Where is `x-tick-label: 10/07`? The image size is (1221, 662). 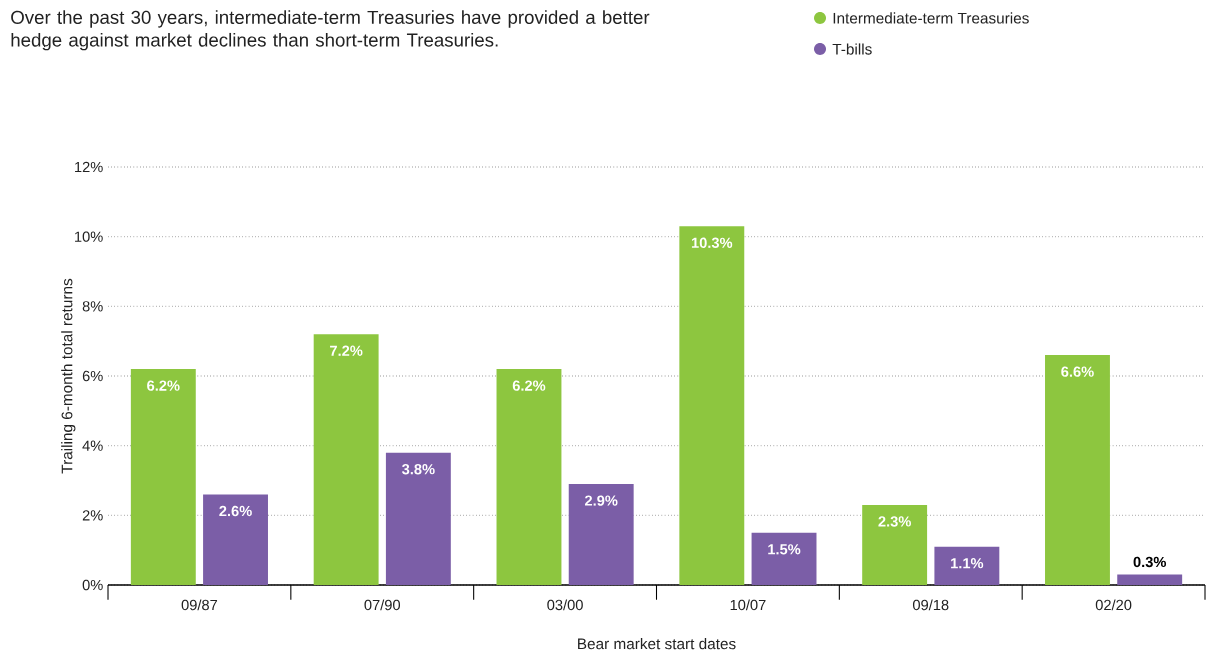
x-tick-label: 10/07 is located at coordinates (748, 605).